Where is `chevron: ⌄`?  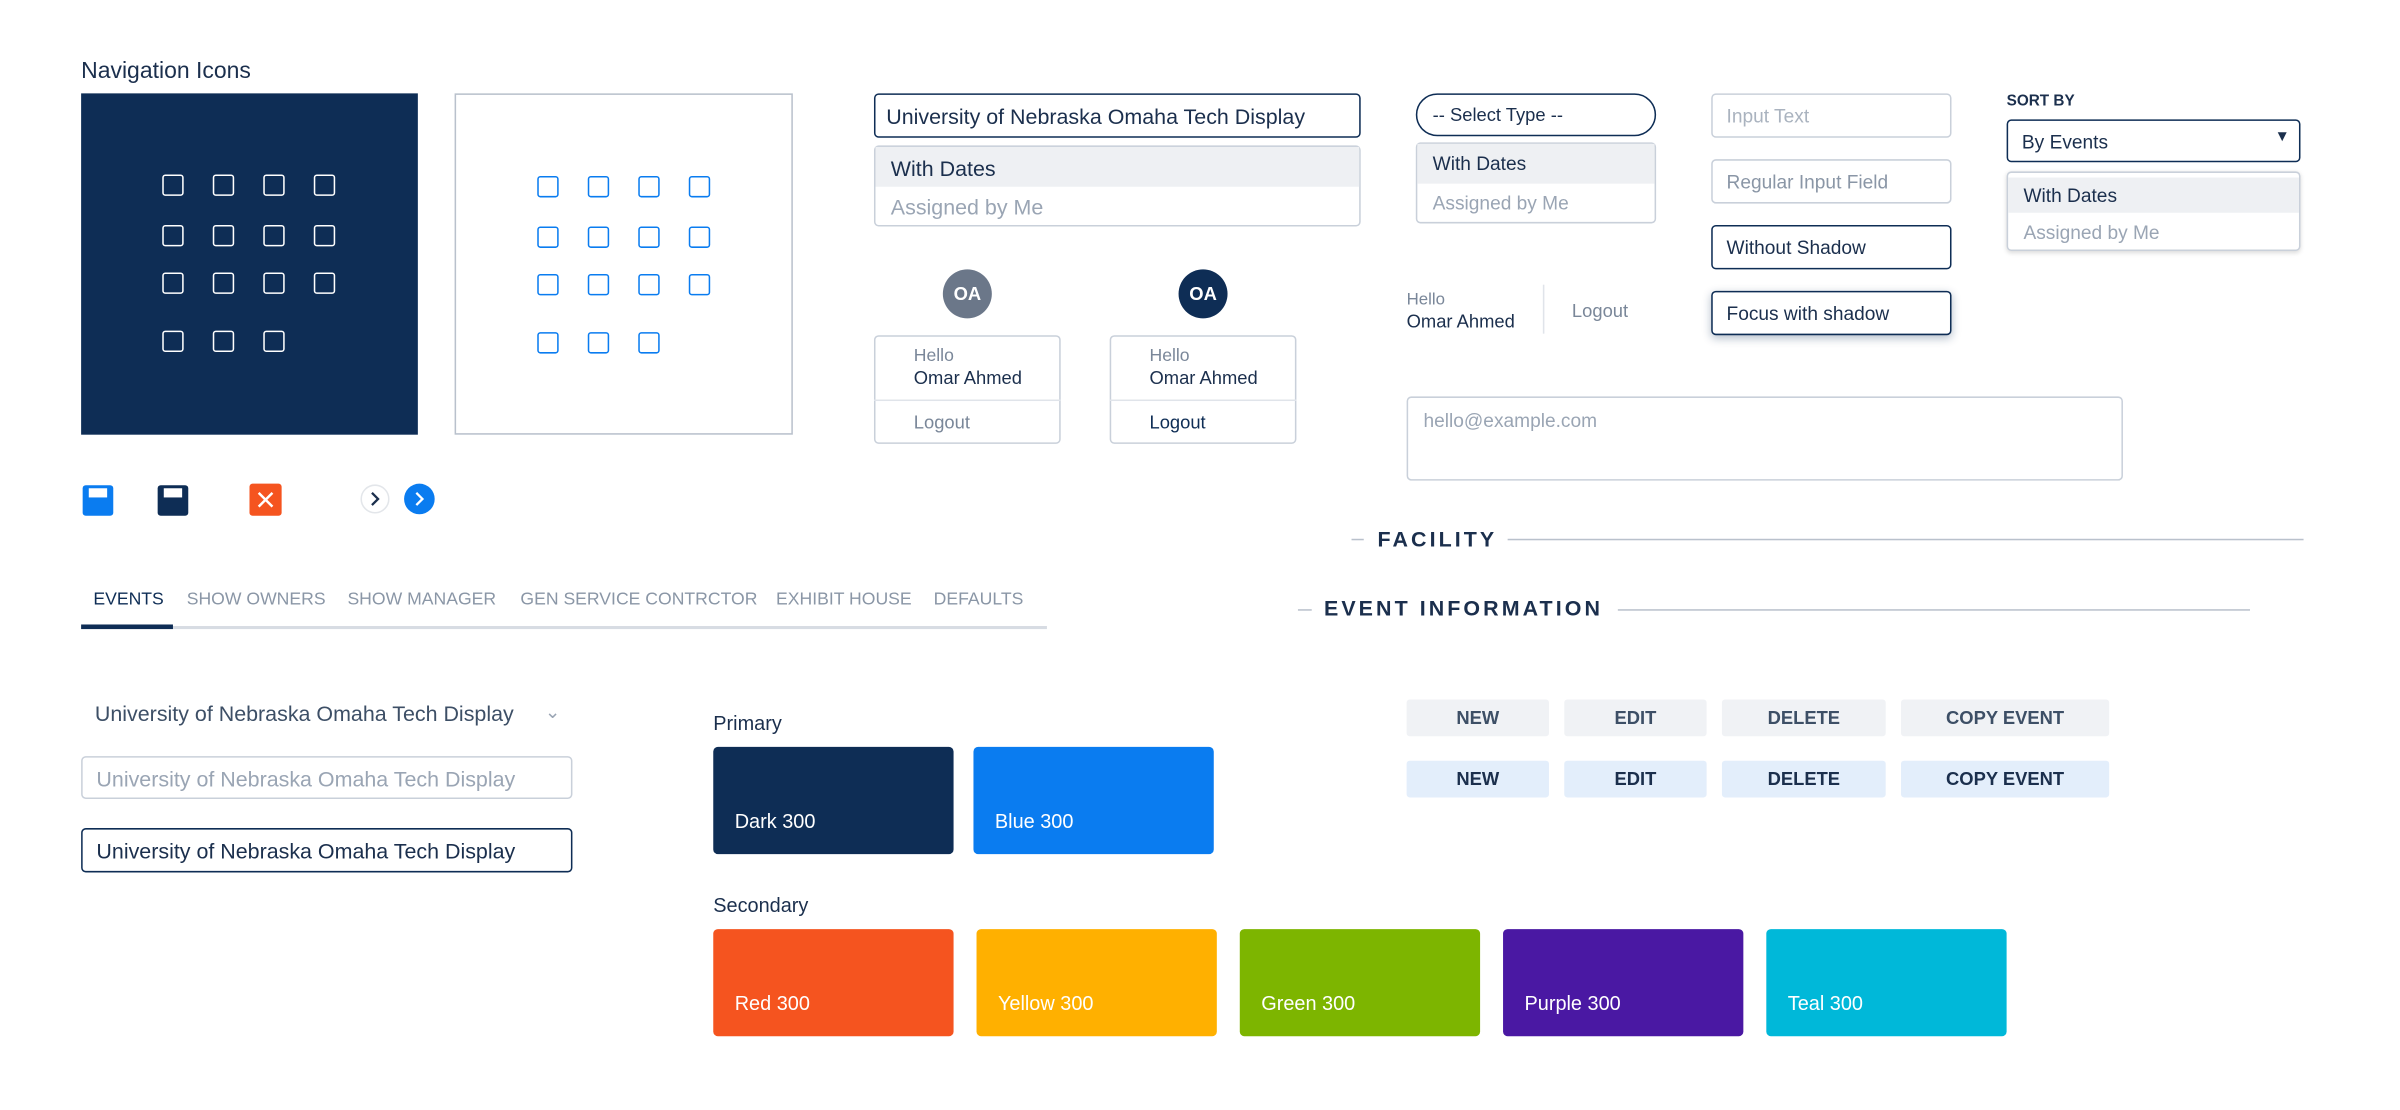 chevron: ⌄ is located at coordinates (552, 712).